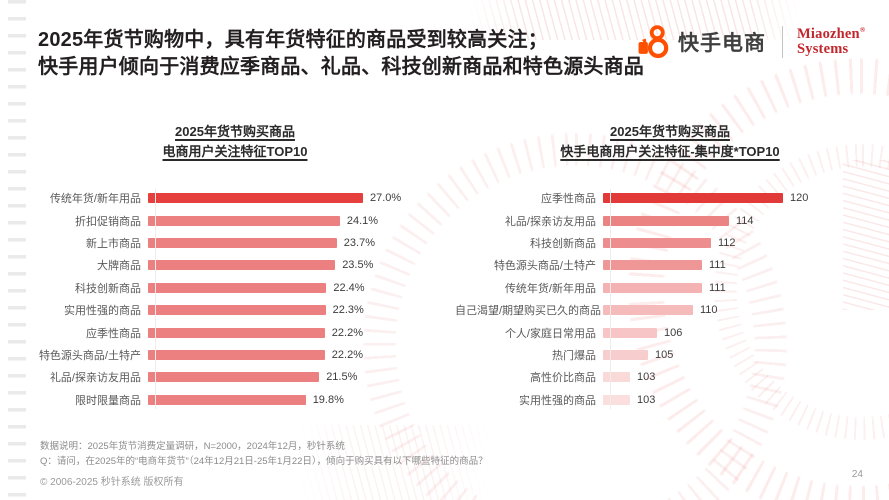 The width and height of the screenshot is (889, 500). What do you see at coordinates (744, 355) in the screenshot?
I see `bar-area: 105` at bounding box center [744, 355].